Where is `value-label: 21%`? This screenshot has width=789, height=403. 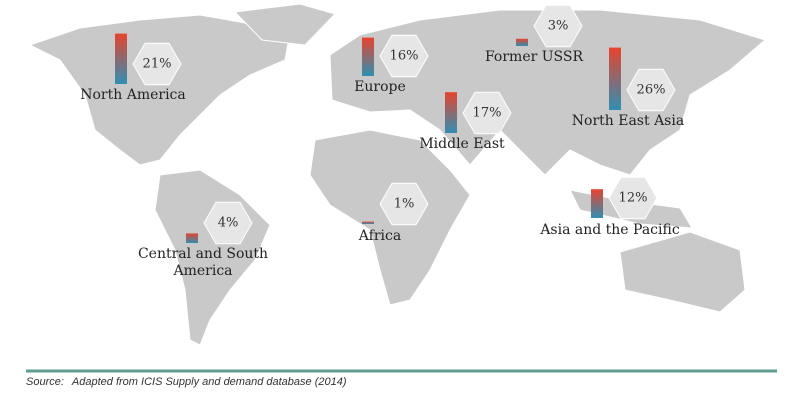 value-label: 21% is located at coordinates (157, 64).